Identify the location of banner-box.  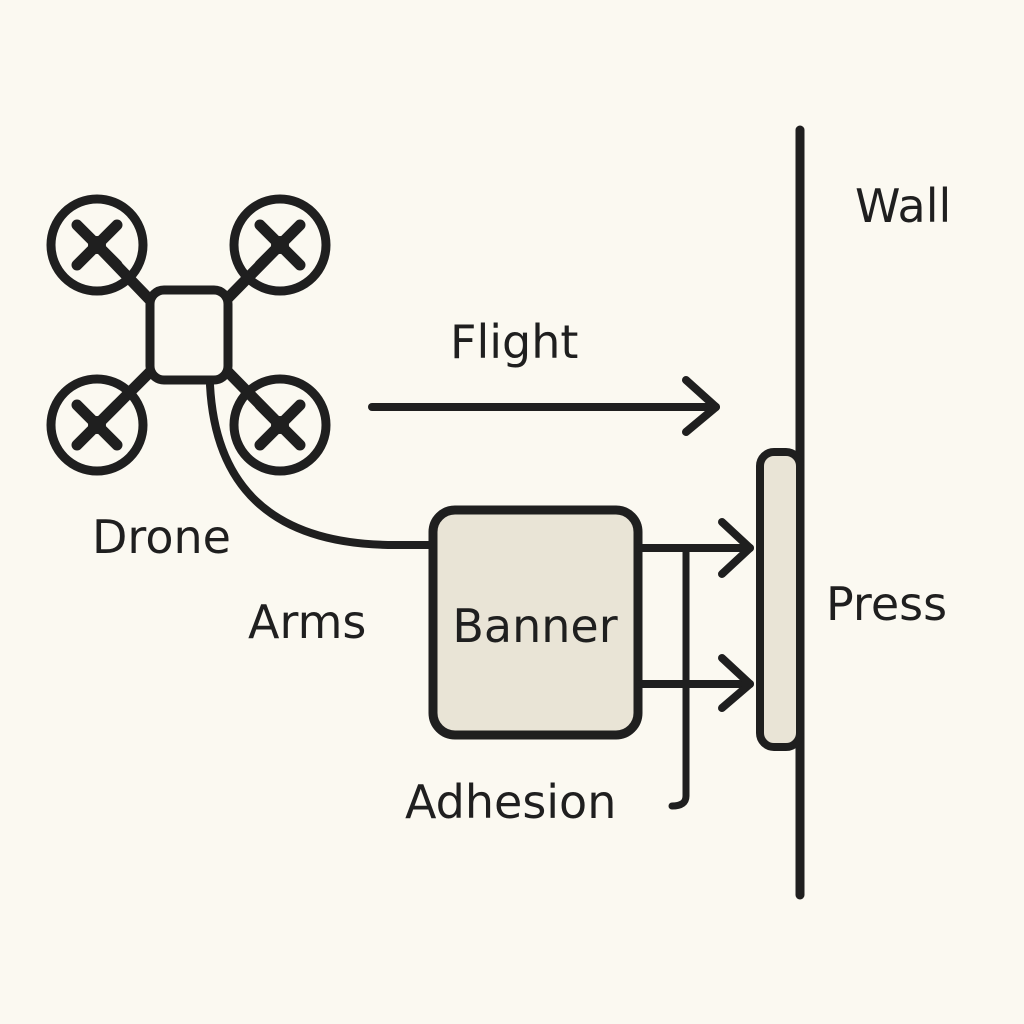
(535, 622).